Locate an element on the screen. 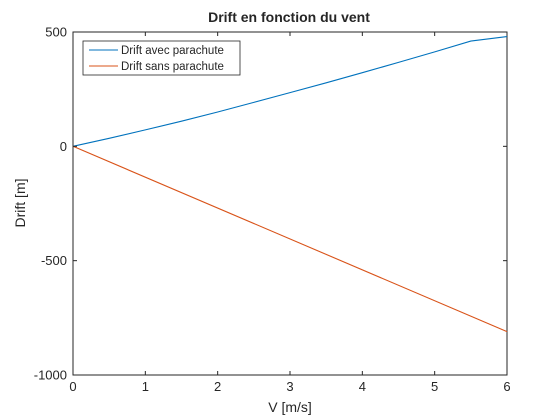  y-tick-label: 500 is located at coordinates (56, 32).